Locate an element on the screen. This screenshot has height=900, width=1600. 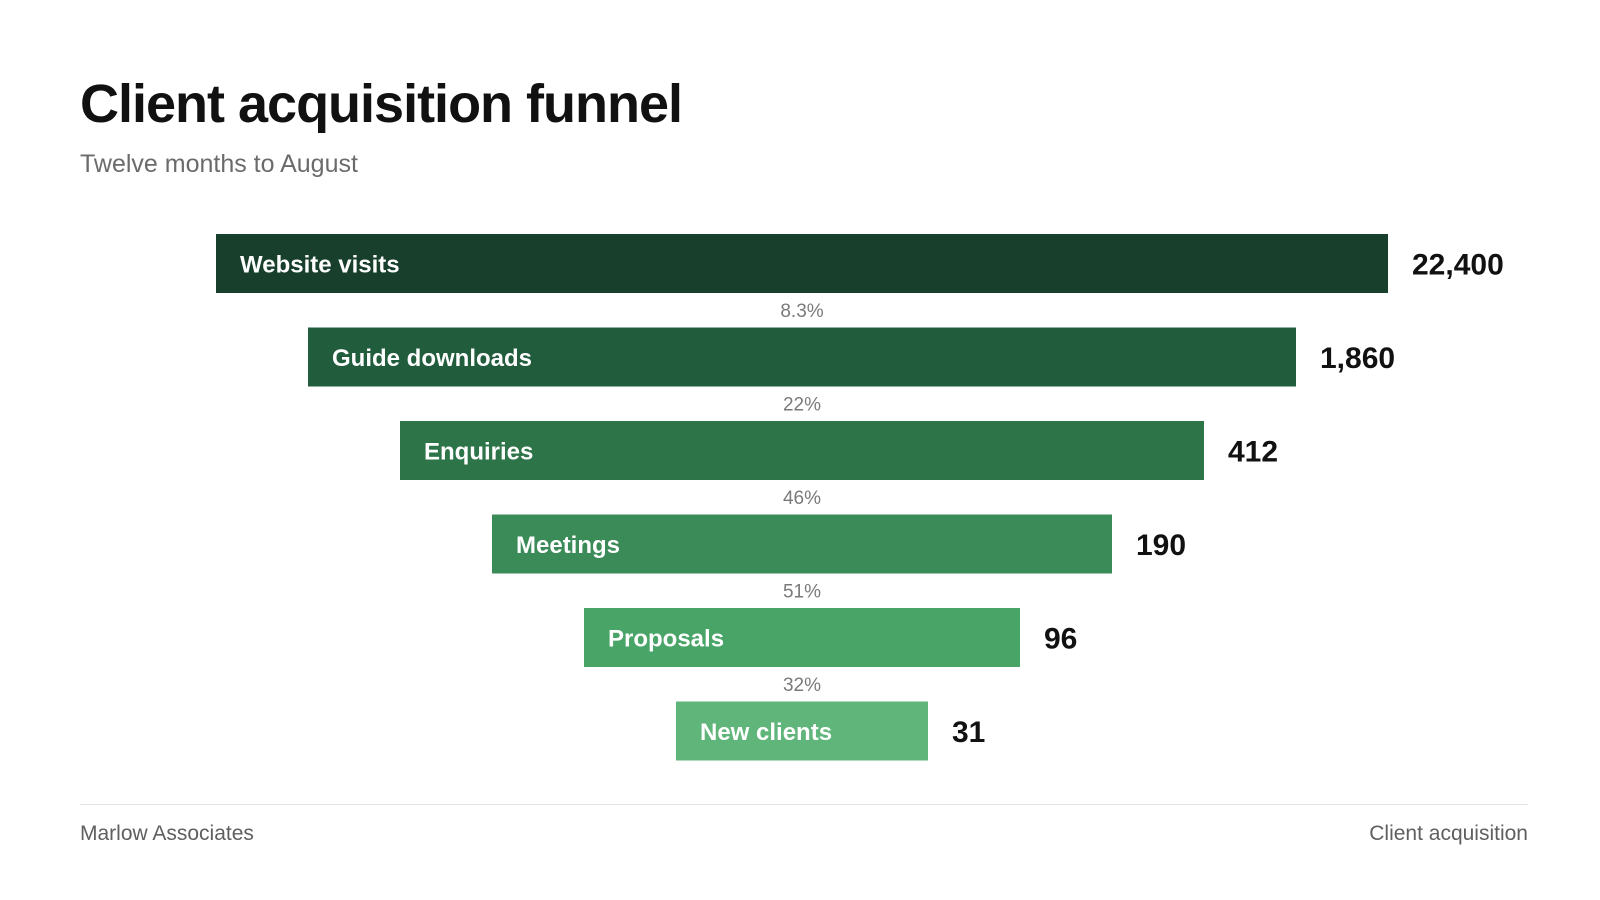
chart-subtitle: Twelve months to August is located at coordinates (219, 164).